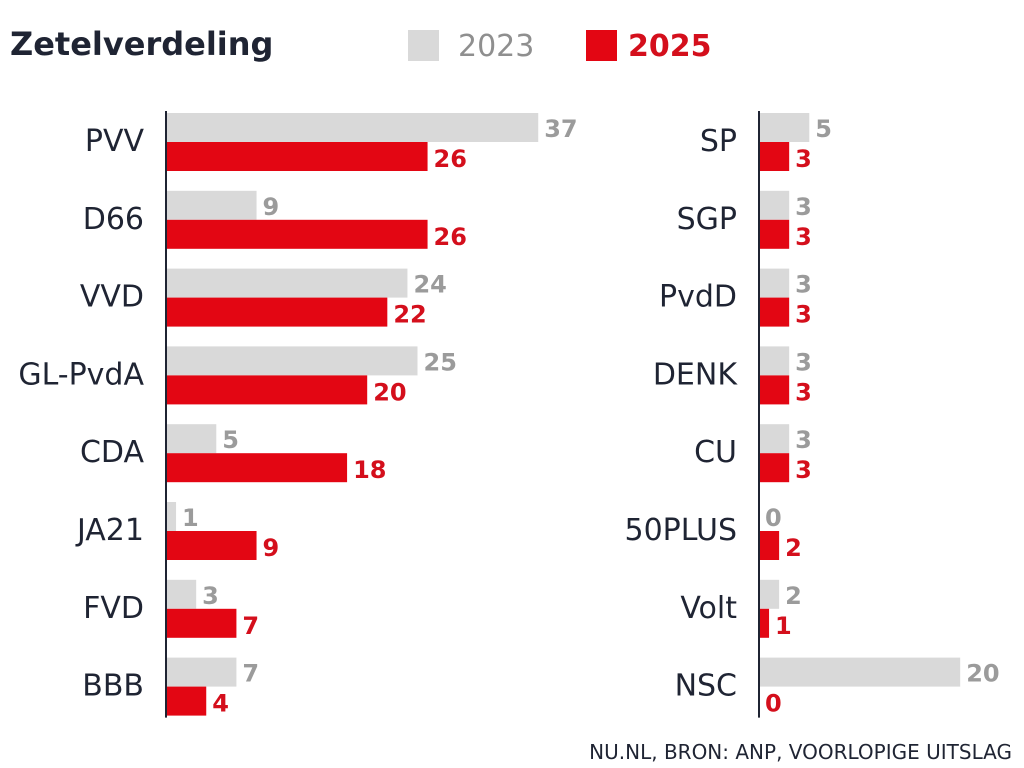 The width and height of the screenshot is (1024, 768). What do you see at coordinates (220, 704) in the screenshot?
I see `value-label-2025-bbb: 4` at bounding box center [220, 704].